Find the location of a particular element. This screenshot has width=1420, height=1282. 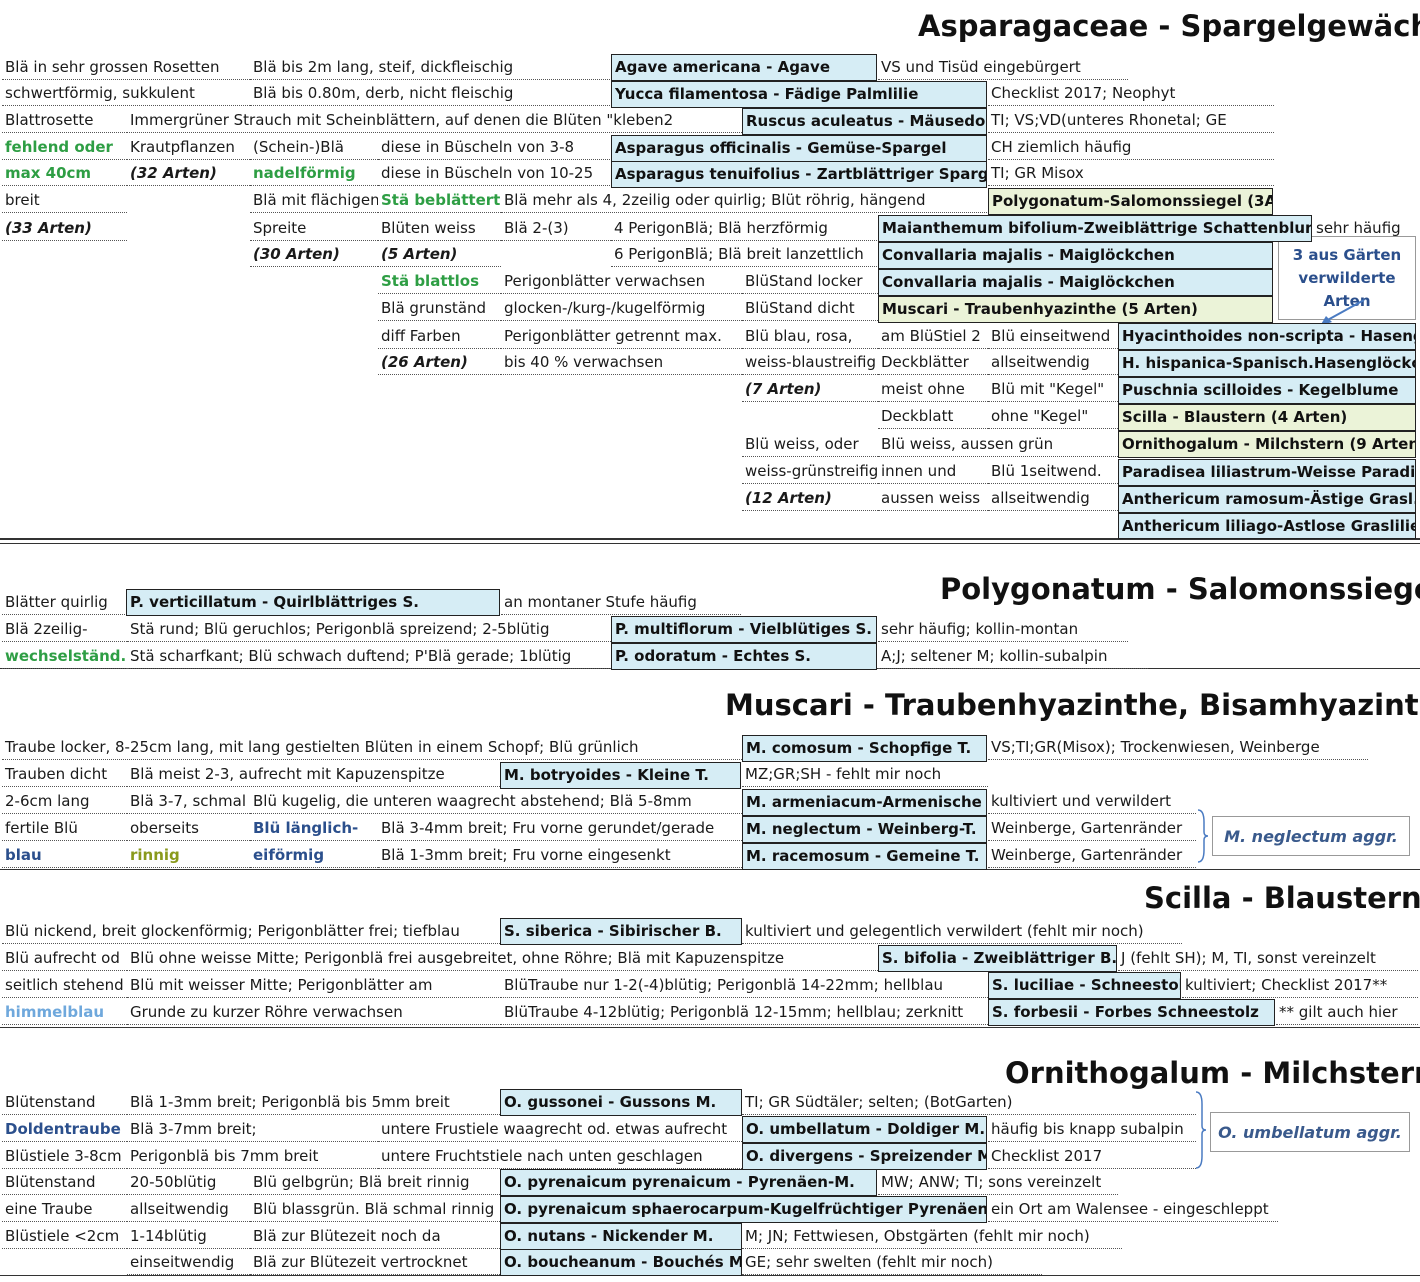

genus-muscari: Muscari - Traubenhyazinthe (5 Arten) is located at coordinates (1075, 309).